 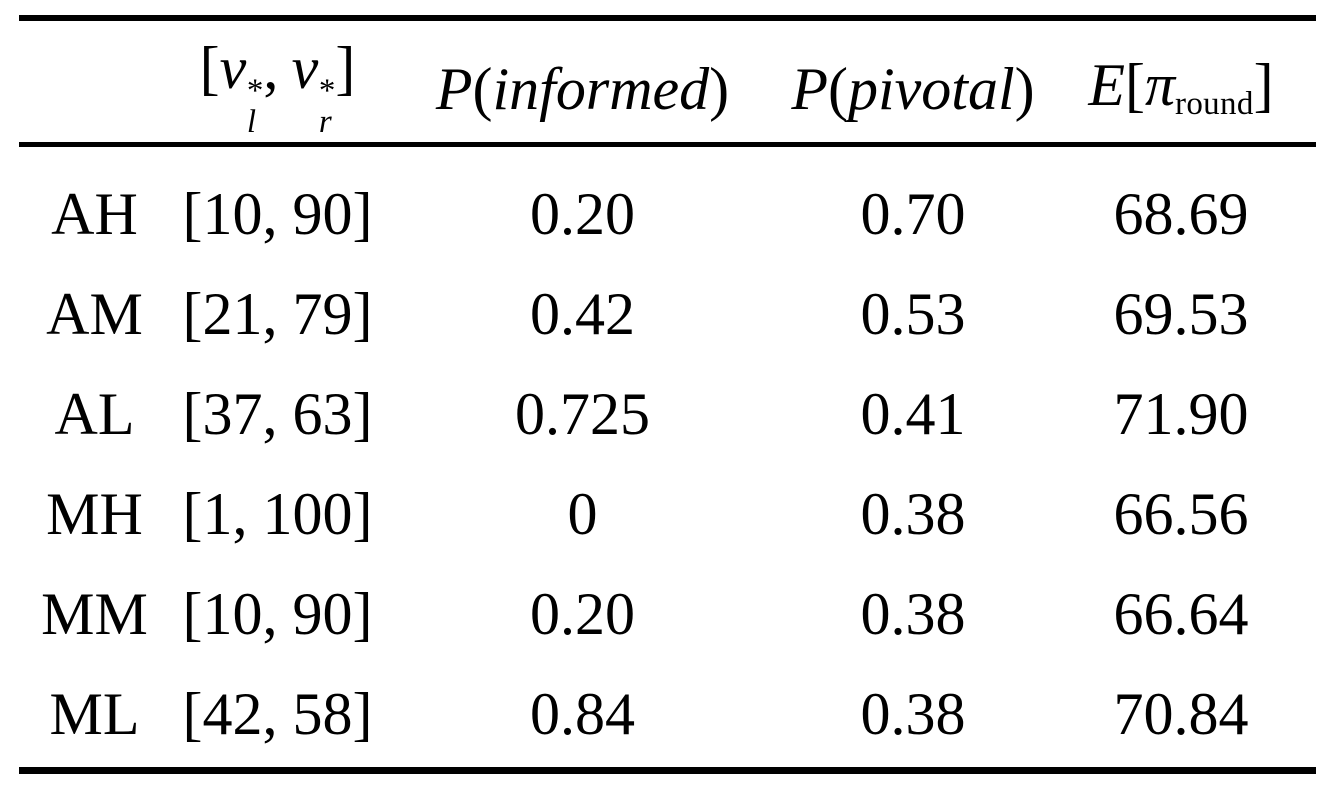 I want to click on column-header-expected-payoff: E[πround], so click(x=1181, y=88).